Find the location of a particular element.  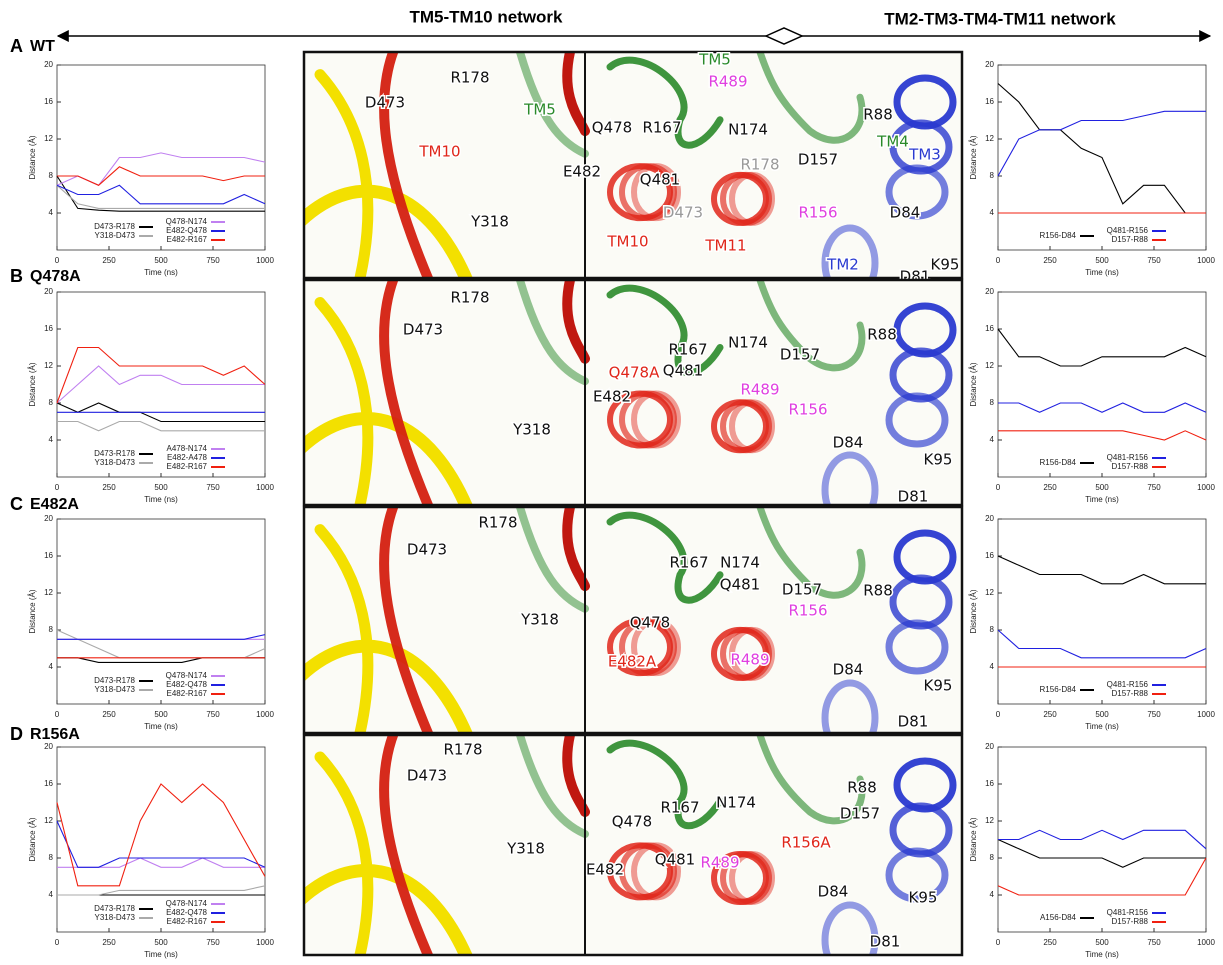

panel-letter: C is located at coordinates (16, 504).